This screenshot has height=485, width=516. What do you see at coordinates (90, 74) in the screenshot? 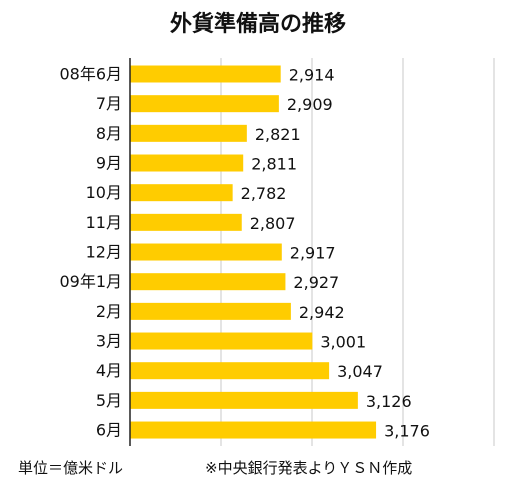
I see `category-label-0: 08年6月` at bounding box center [90, 74].